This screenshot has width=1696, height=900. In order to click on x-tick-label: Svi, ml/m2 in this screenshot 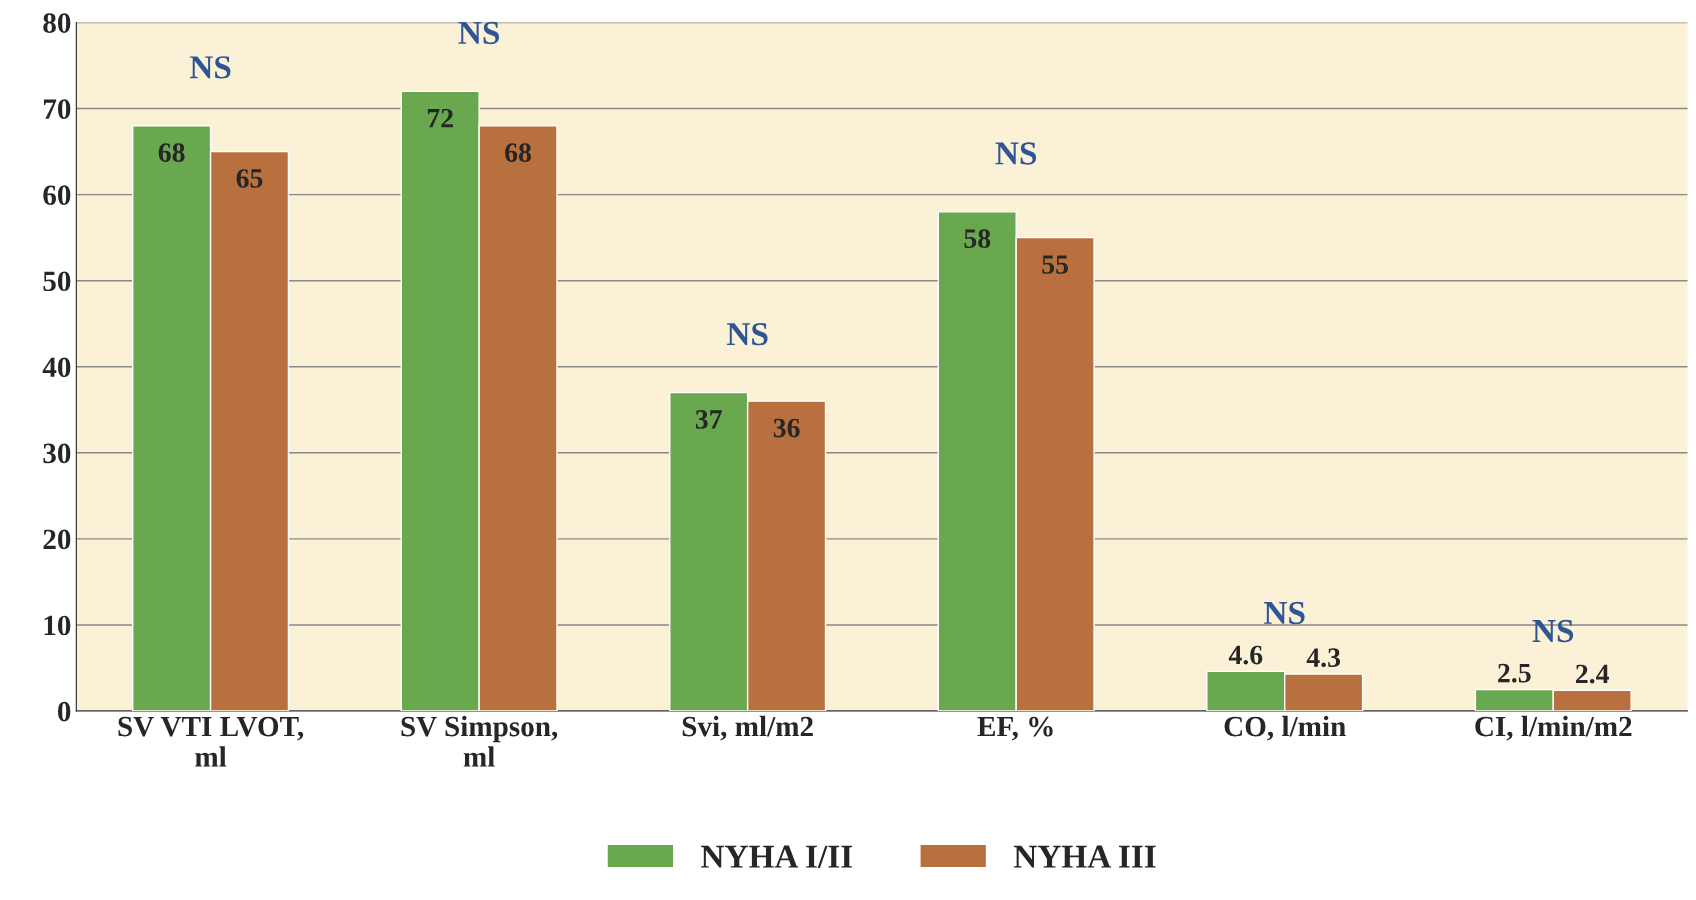, I will do `click(747, 728)`.